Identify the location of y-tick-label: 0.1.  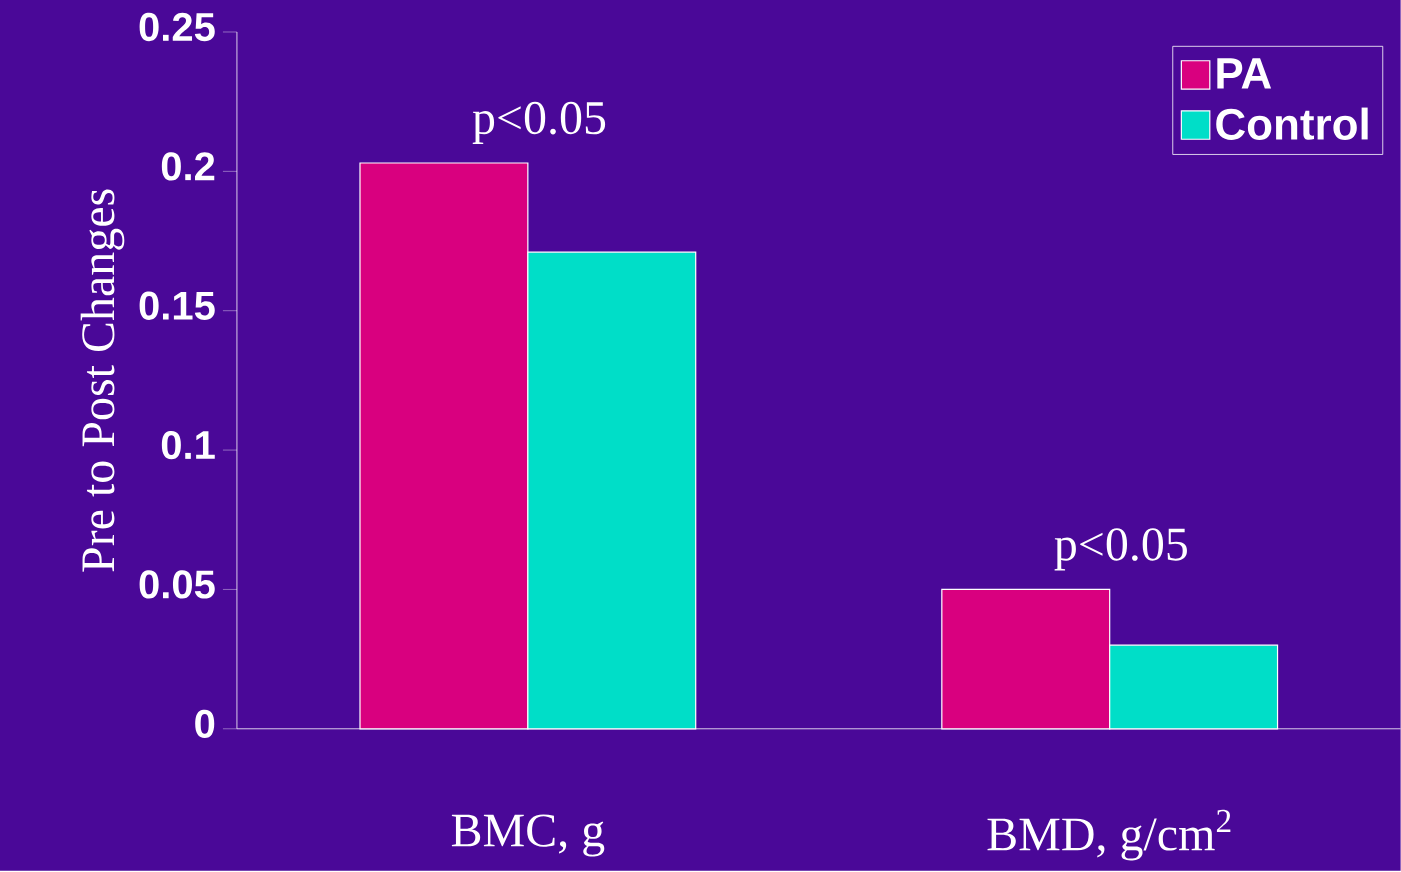
(188, 445).